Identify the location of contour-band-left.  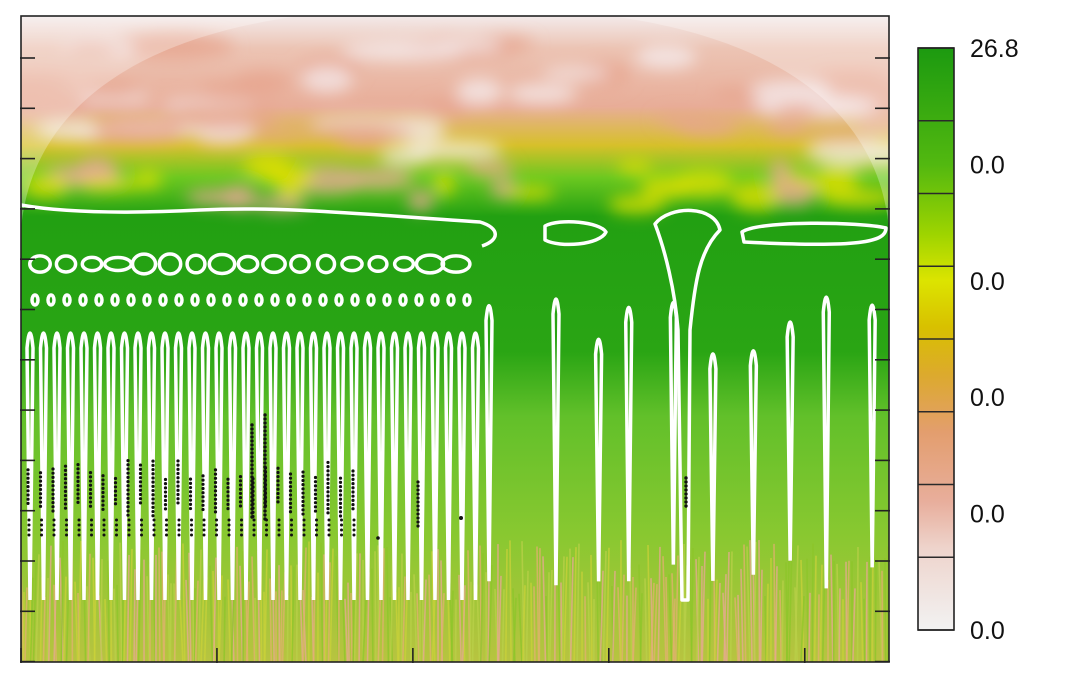
(259, 225).